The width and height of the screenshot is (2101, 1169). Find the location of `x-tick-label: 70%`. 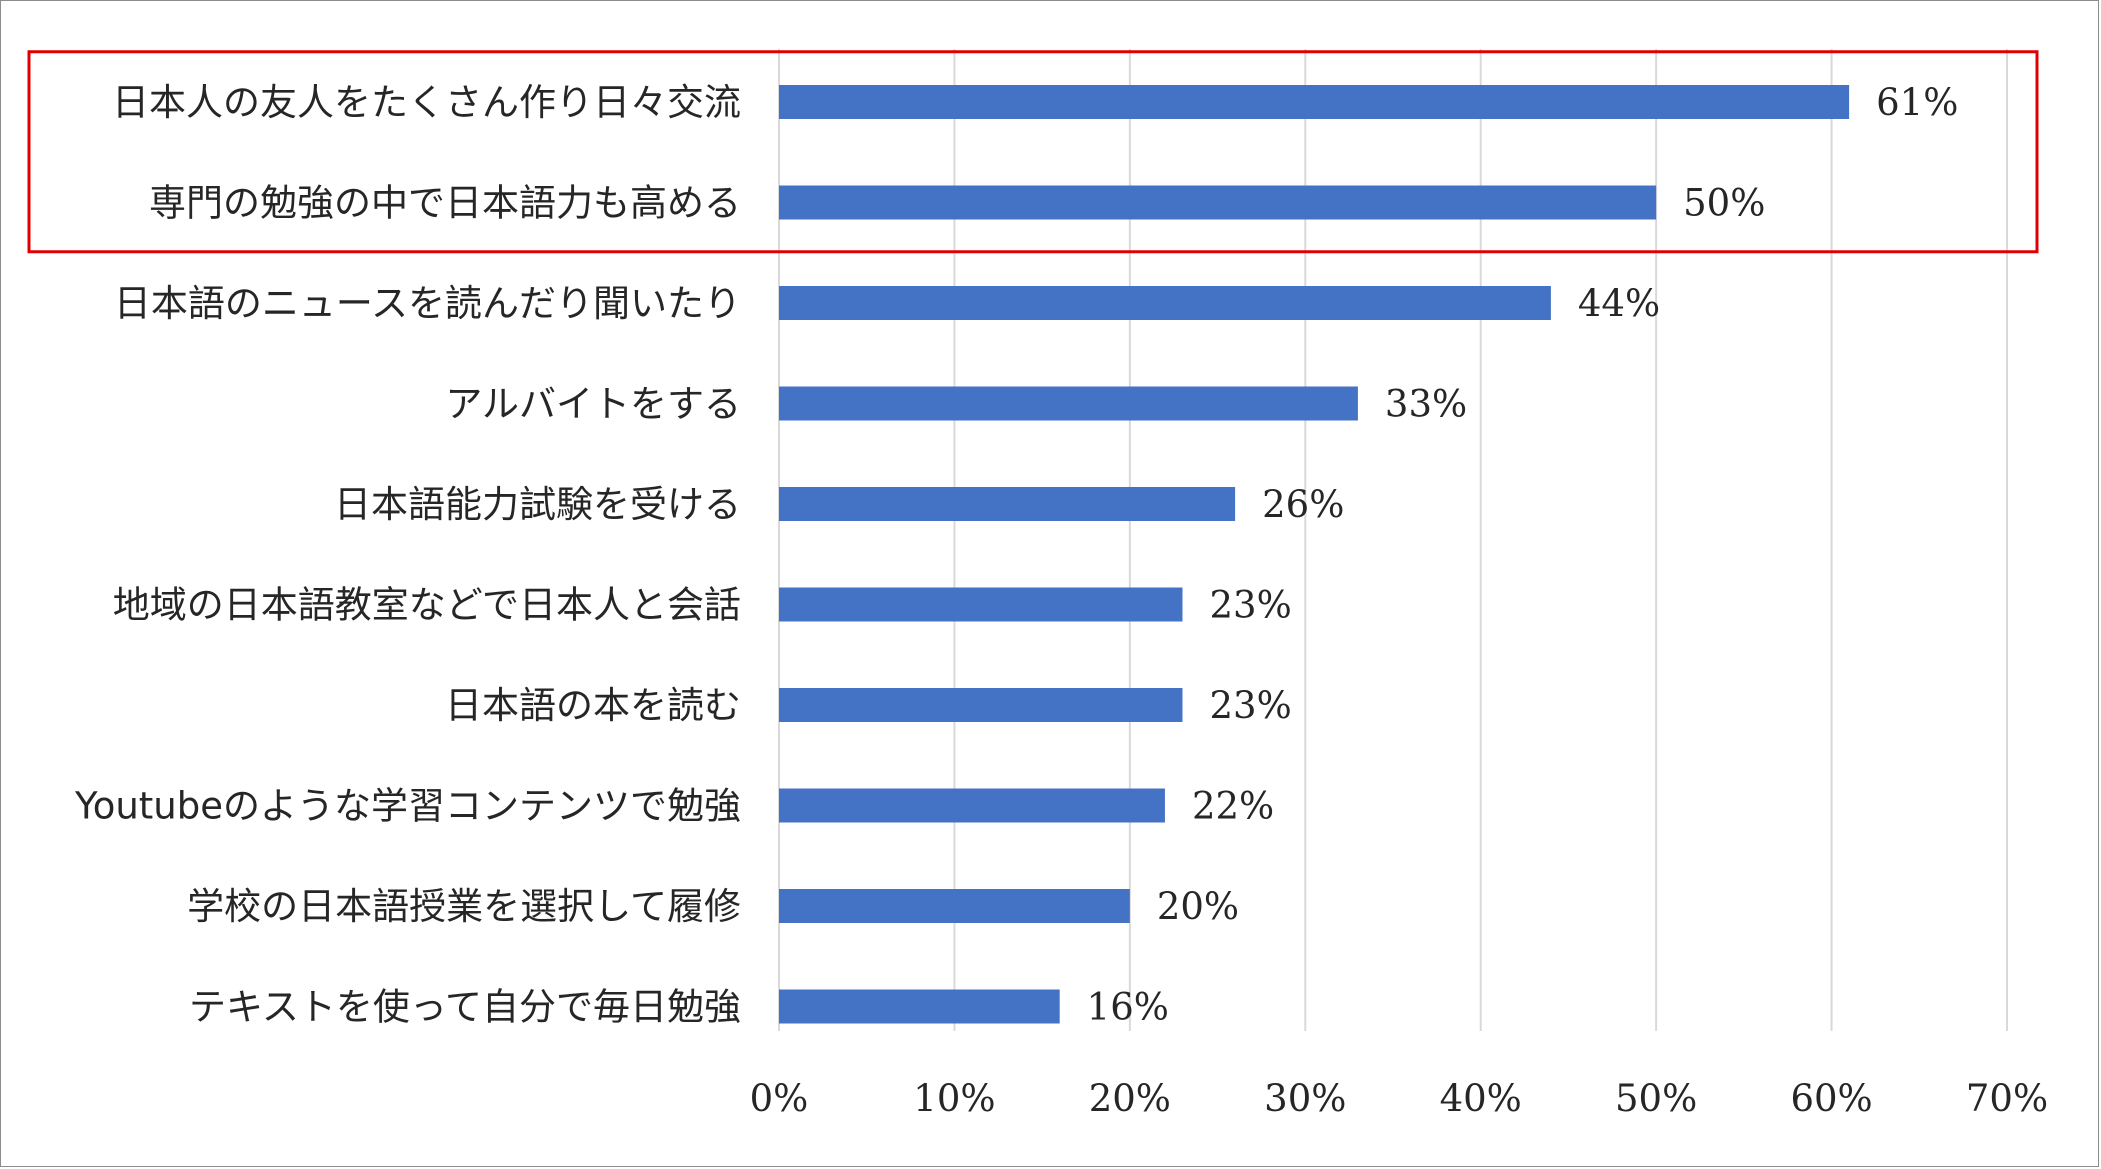

x-tick-label: 70% is located at coordinates (2007, 1098).